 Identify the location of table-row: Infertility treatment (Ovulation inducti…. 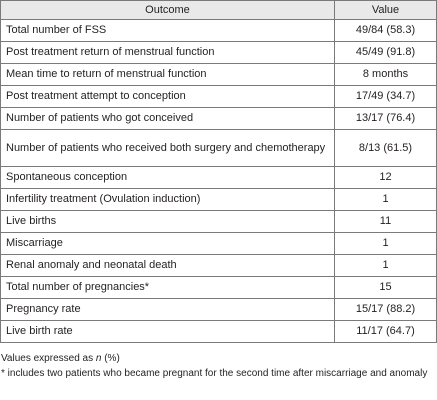
(218, 199).